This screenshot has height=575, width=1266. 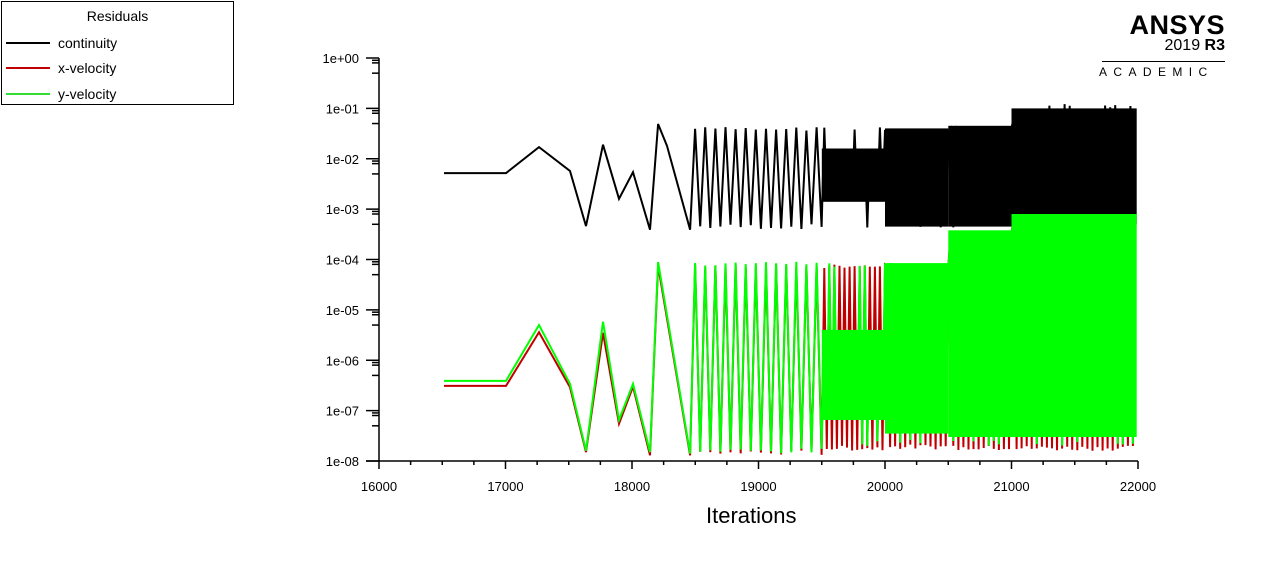 What do you see at coordinates (117, 16) in the screenshot?
I see `legend-title: Residuals` at bounding box center [117, 16].